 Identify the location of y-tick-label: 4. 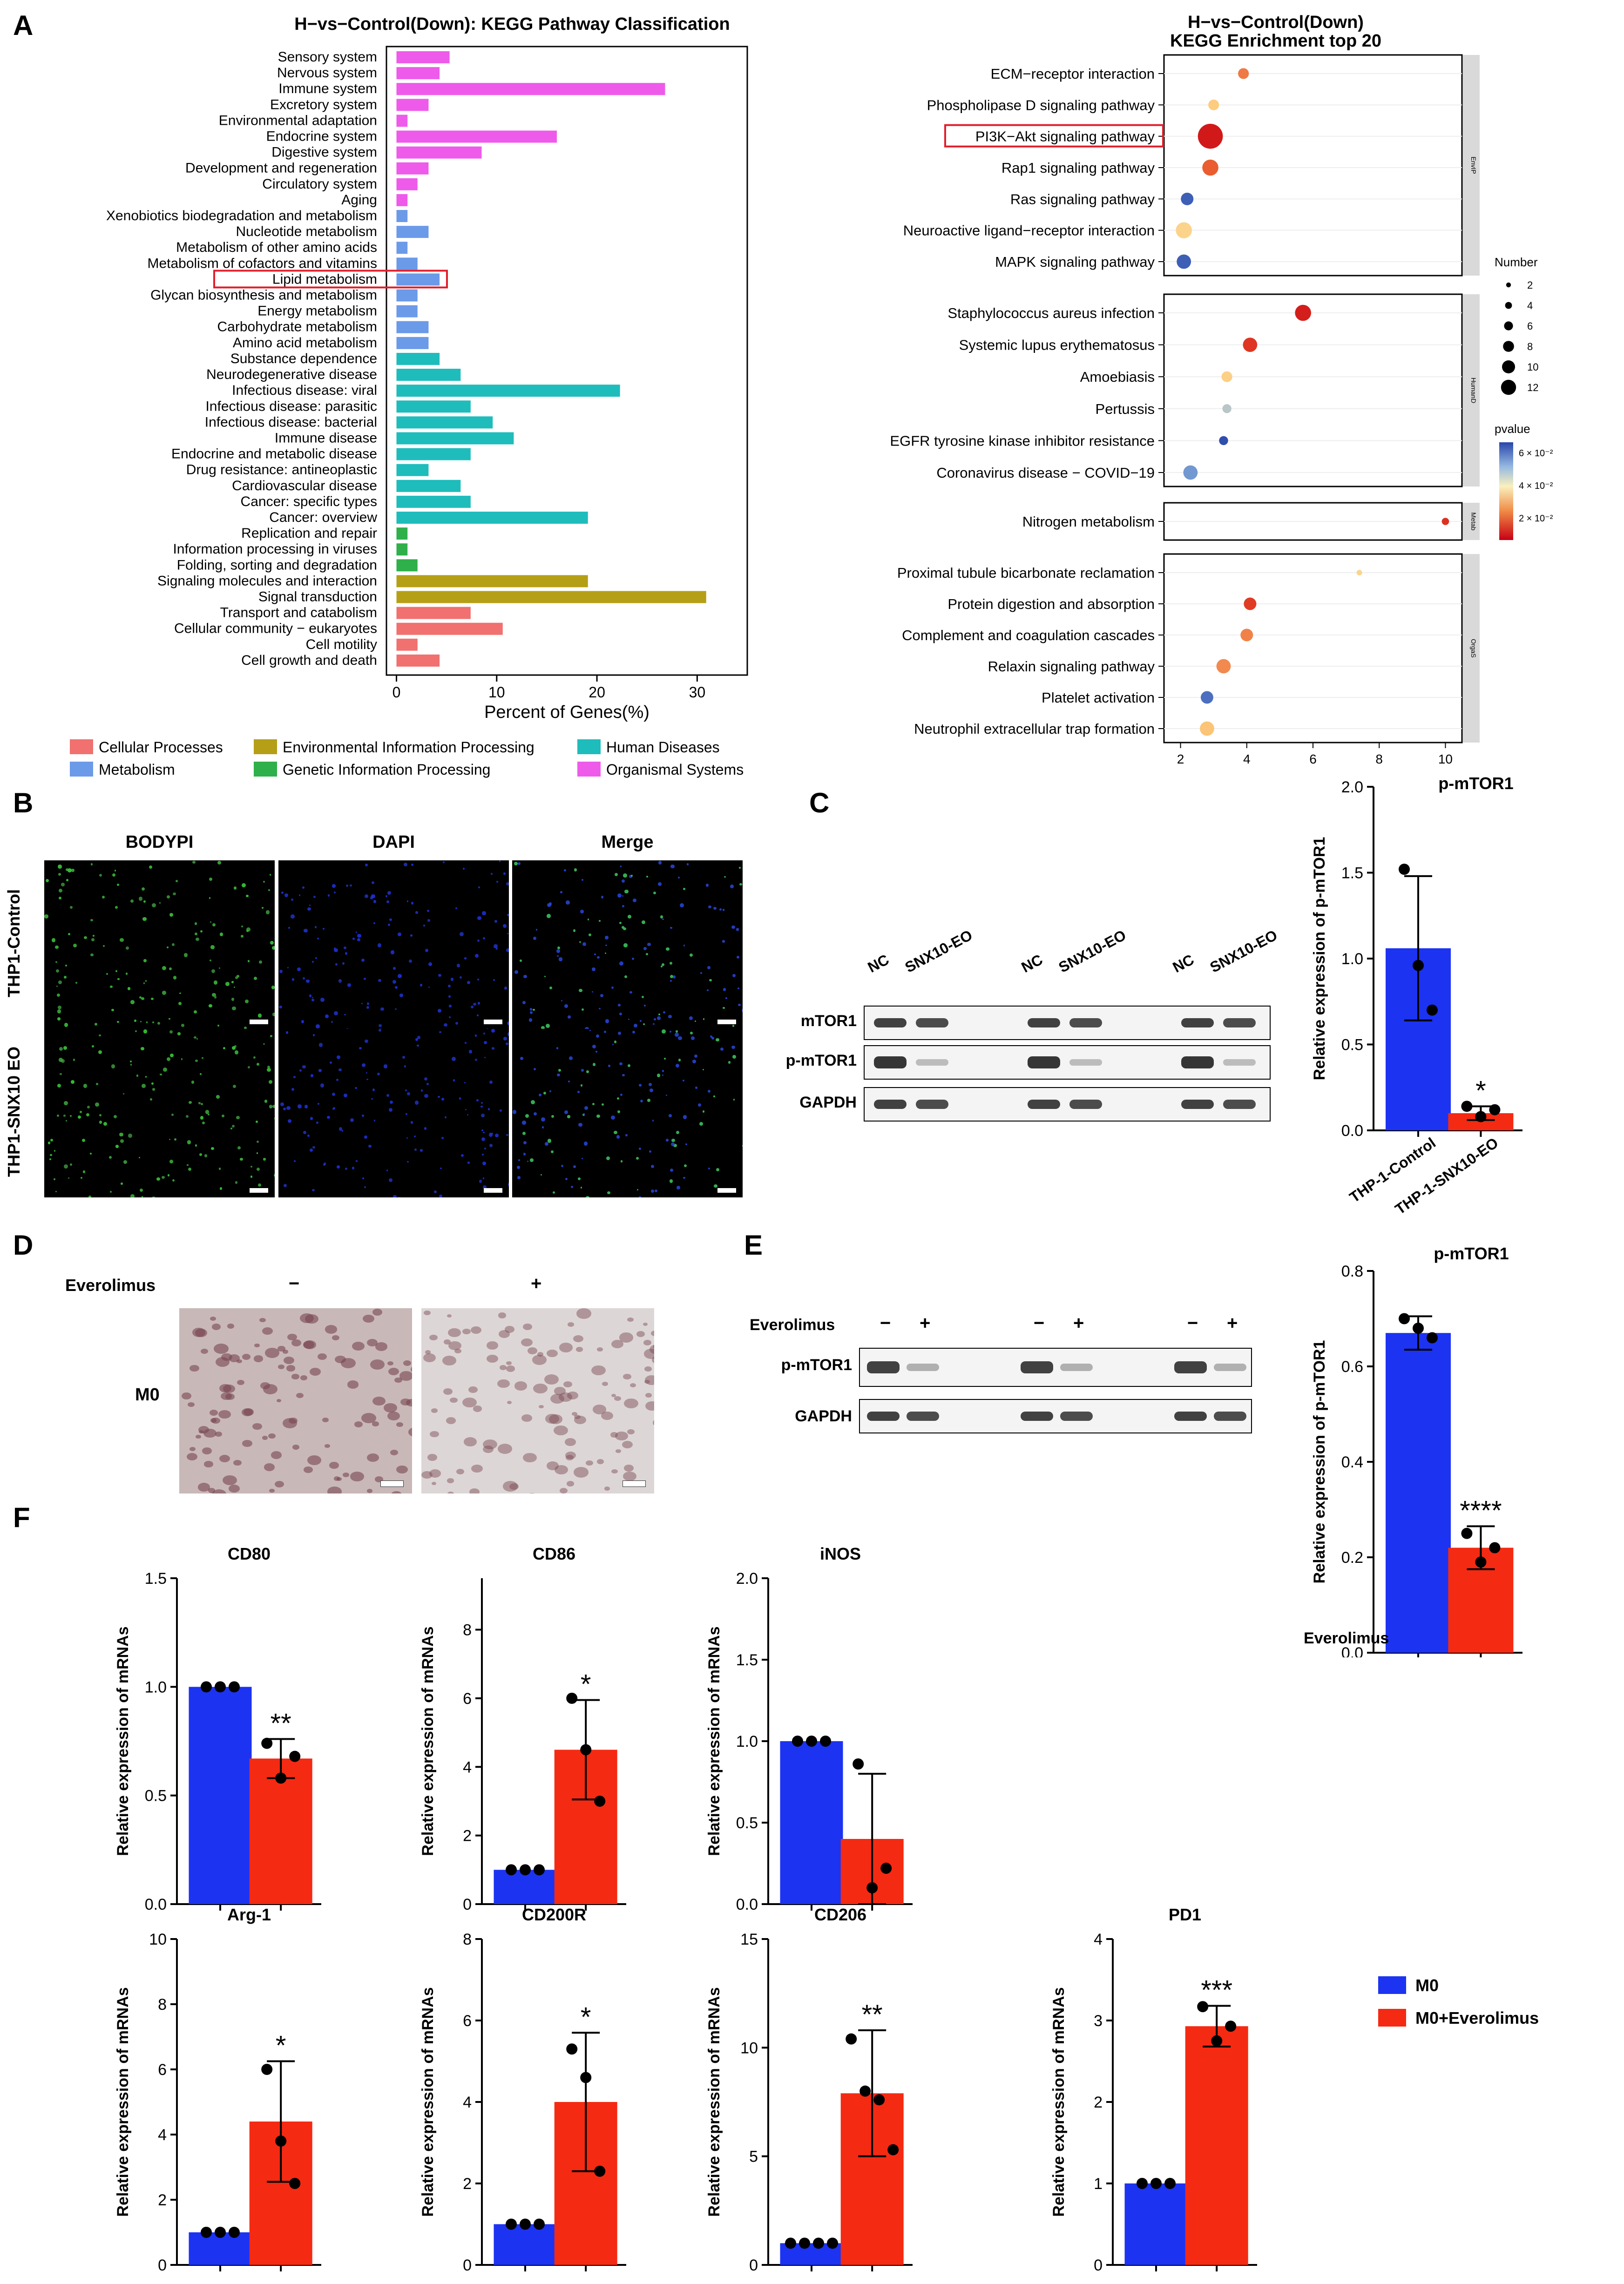
(467, 2102).